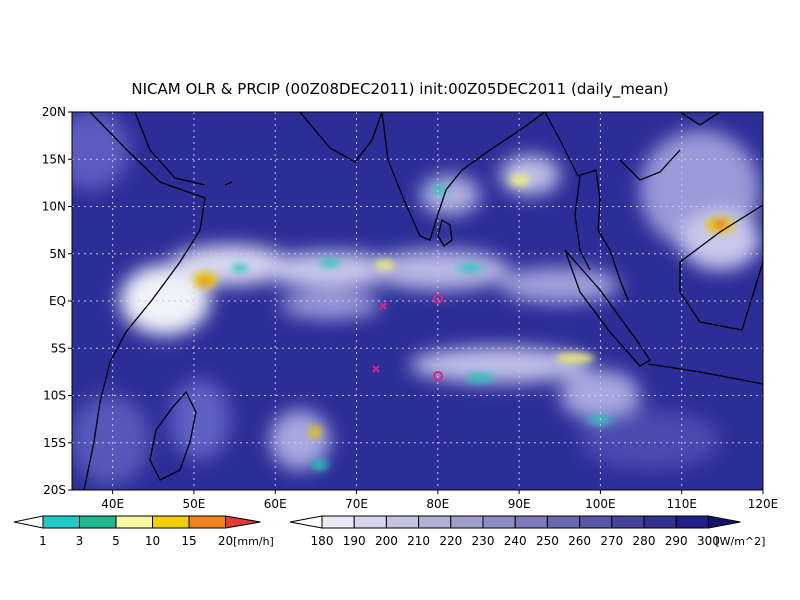 The width and height of the screenshot is (800, 600). Describe the element at coordinates (586, 206) in the screenshot. I see `mainland-coast` at that location.